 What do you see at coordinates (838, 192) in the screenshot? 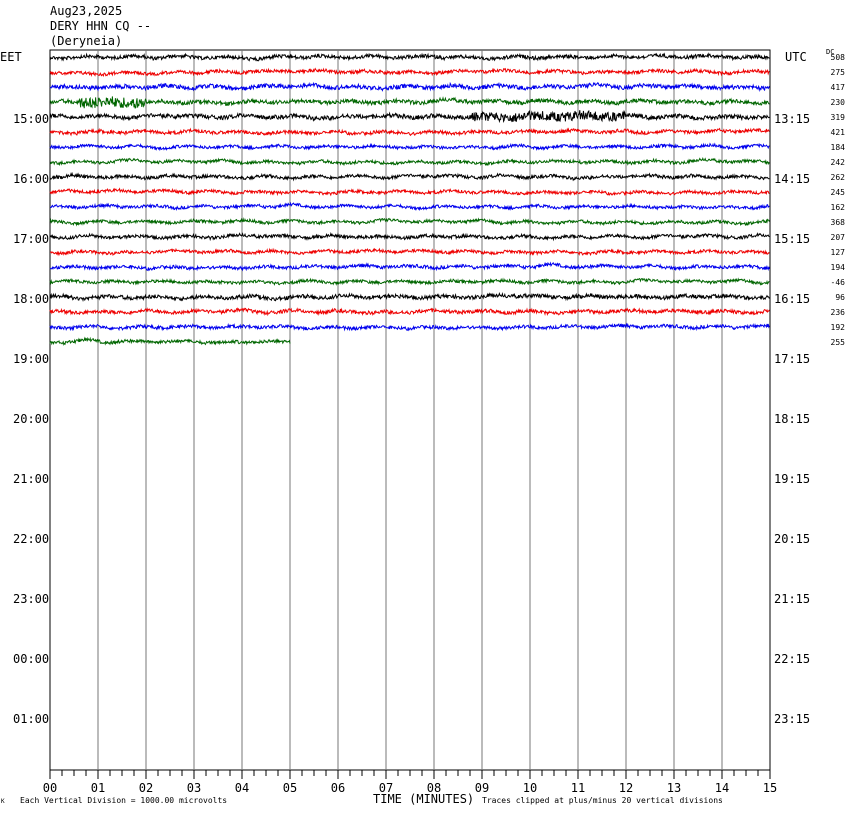
I see `dc-offset-label: 245` at bounding box center [838, 192].